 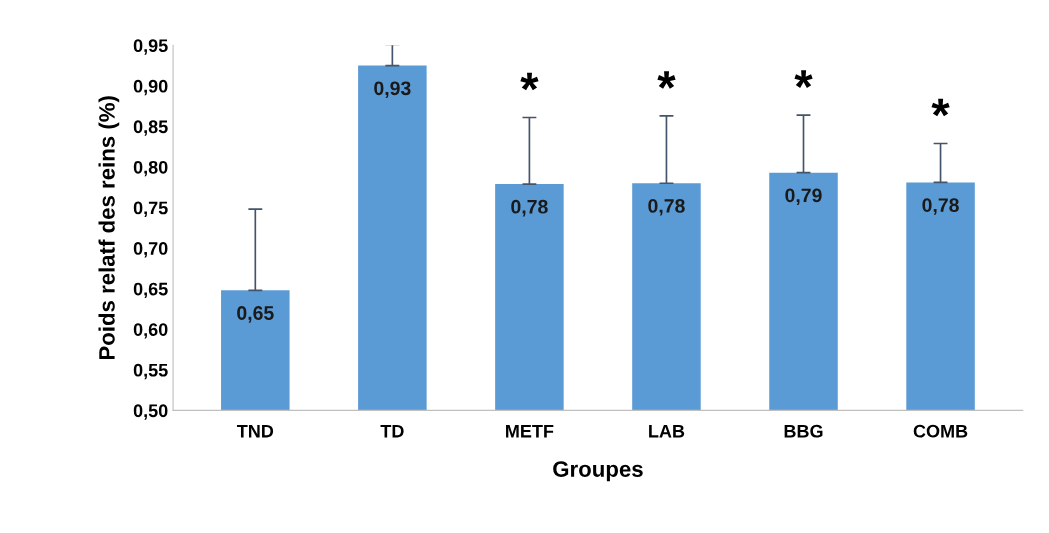 I want to click on x-tick-label: BBG, so click(x=803, y=431).